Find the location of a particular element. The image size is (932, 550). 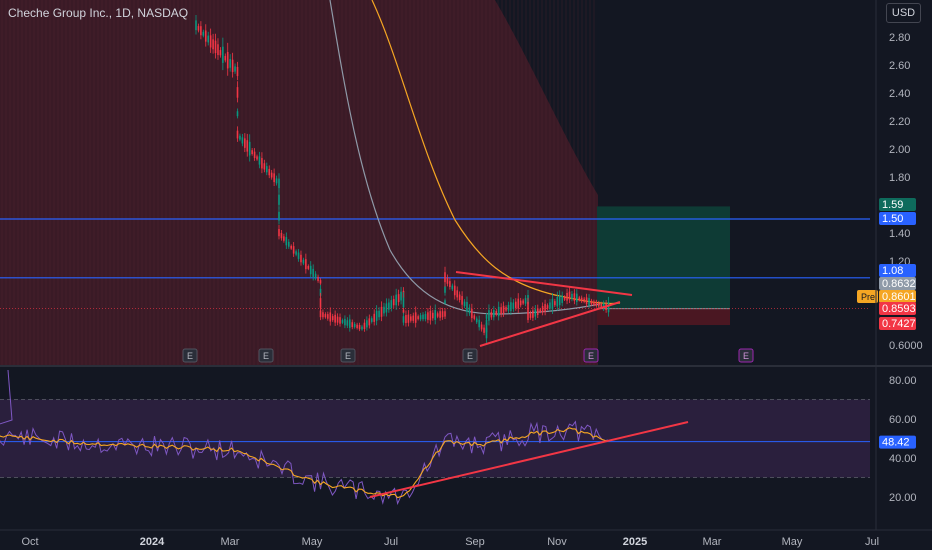

price-axis-tick: 1.80 is located at coordinates (899, 178).